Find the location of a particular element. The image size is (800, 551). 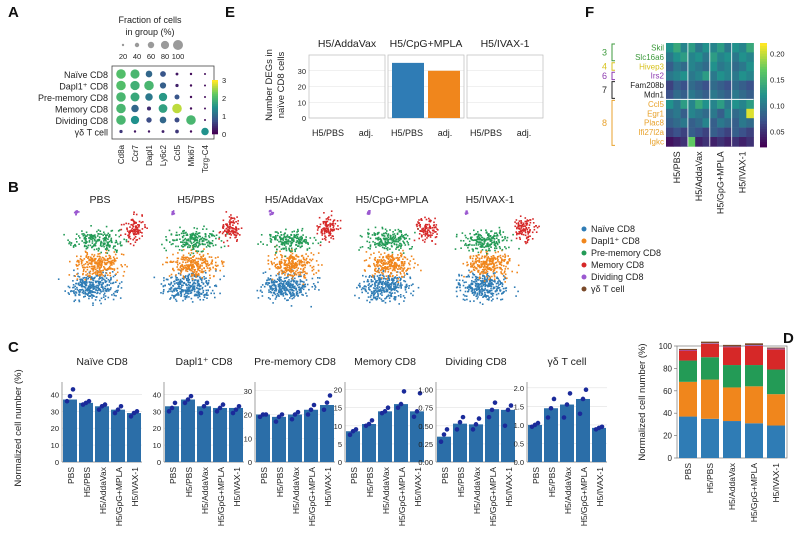

x-tick-label: H5/GpG+MPLA is located at coordinates (493, 497).